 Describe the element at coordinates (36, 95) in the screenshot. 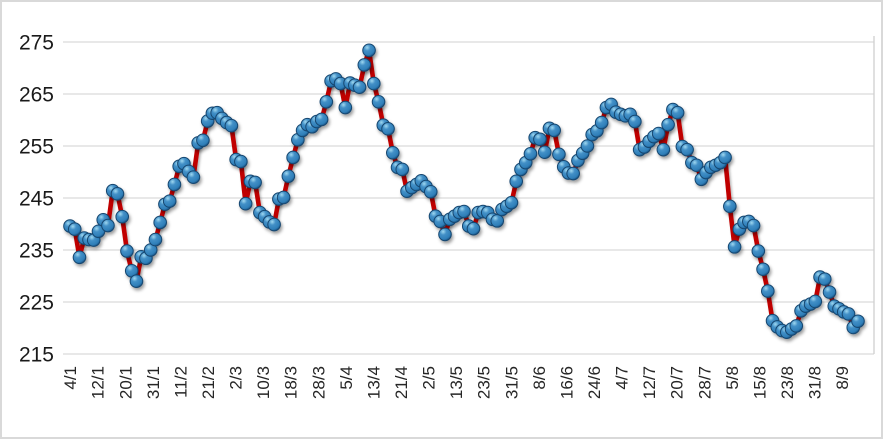

I see `y-axis-tick-label: 265` at that location.